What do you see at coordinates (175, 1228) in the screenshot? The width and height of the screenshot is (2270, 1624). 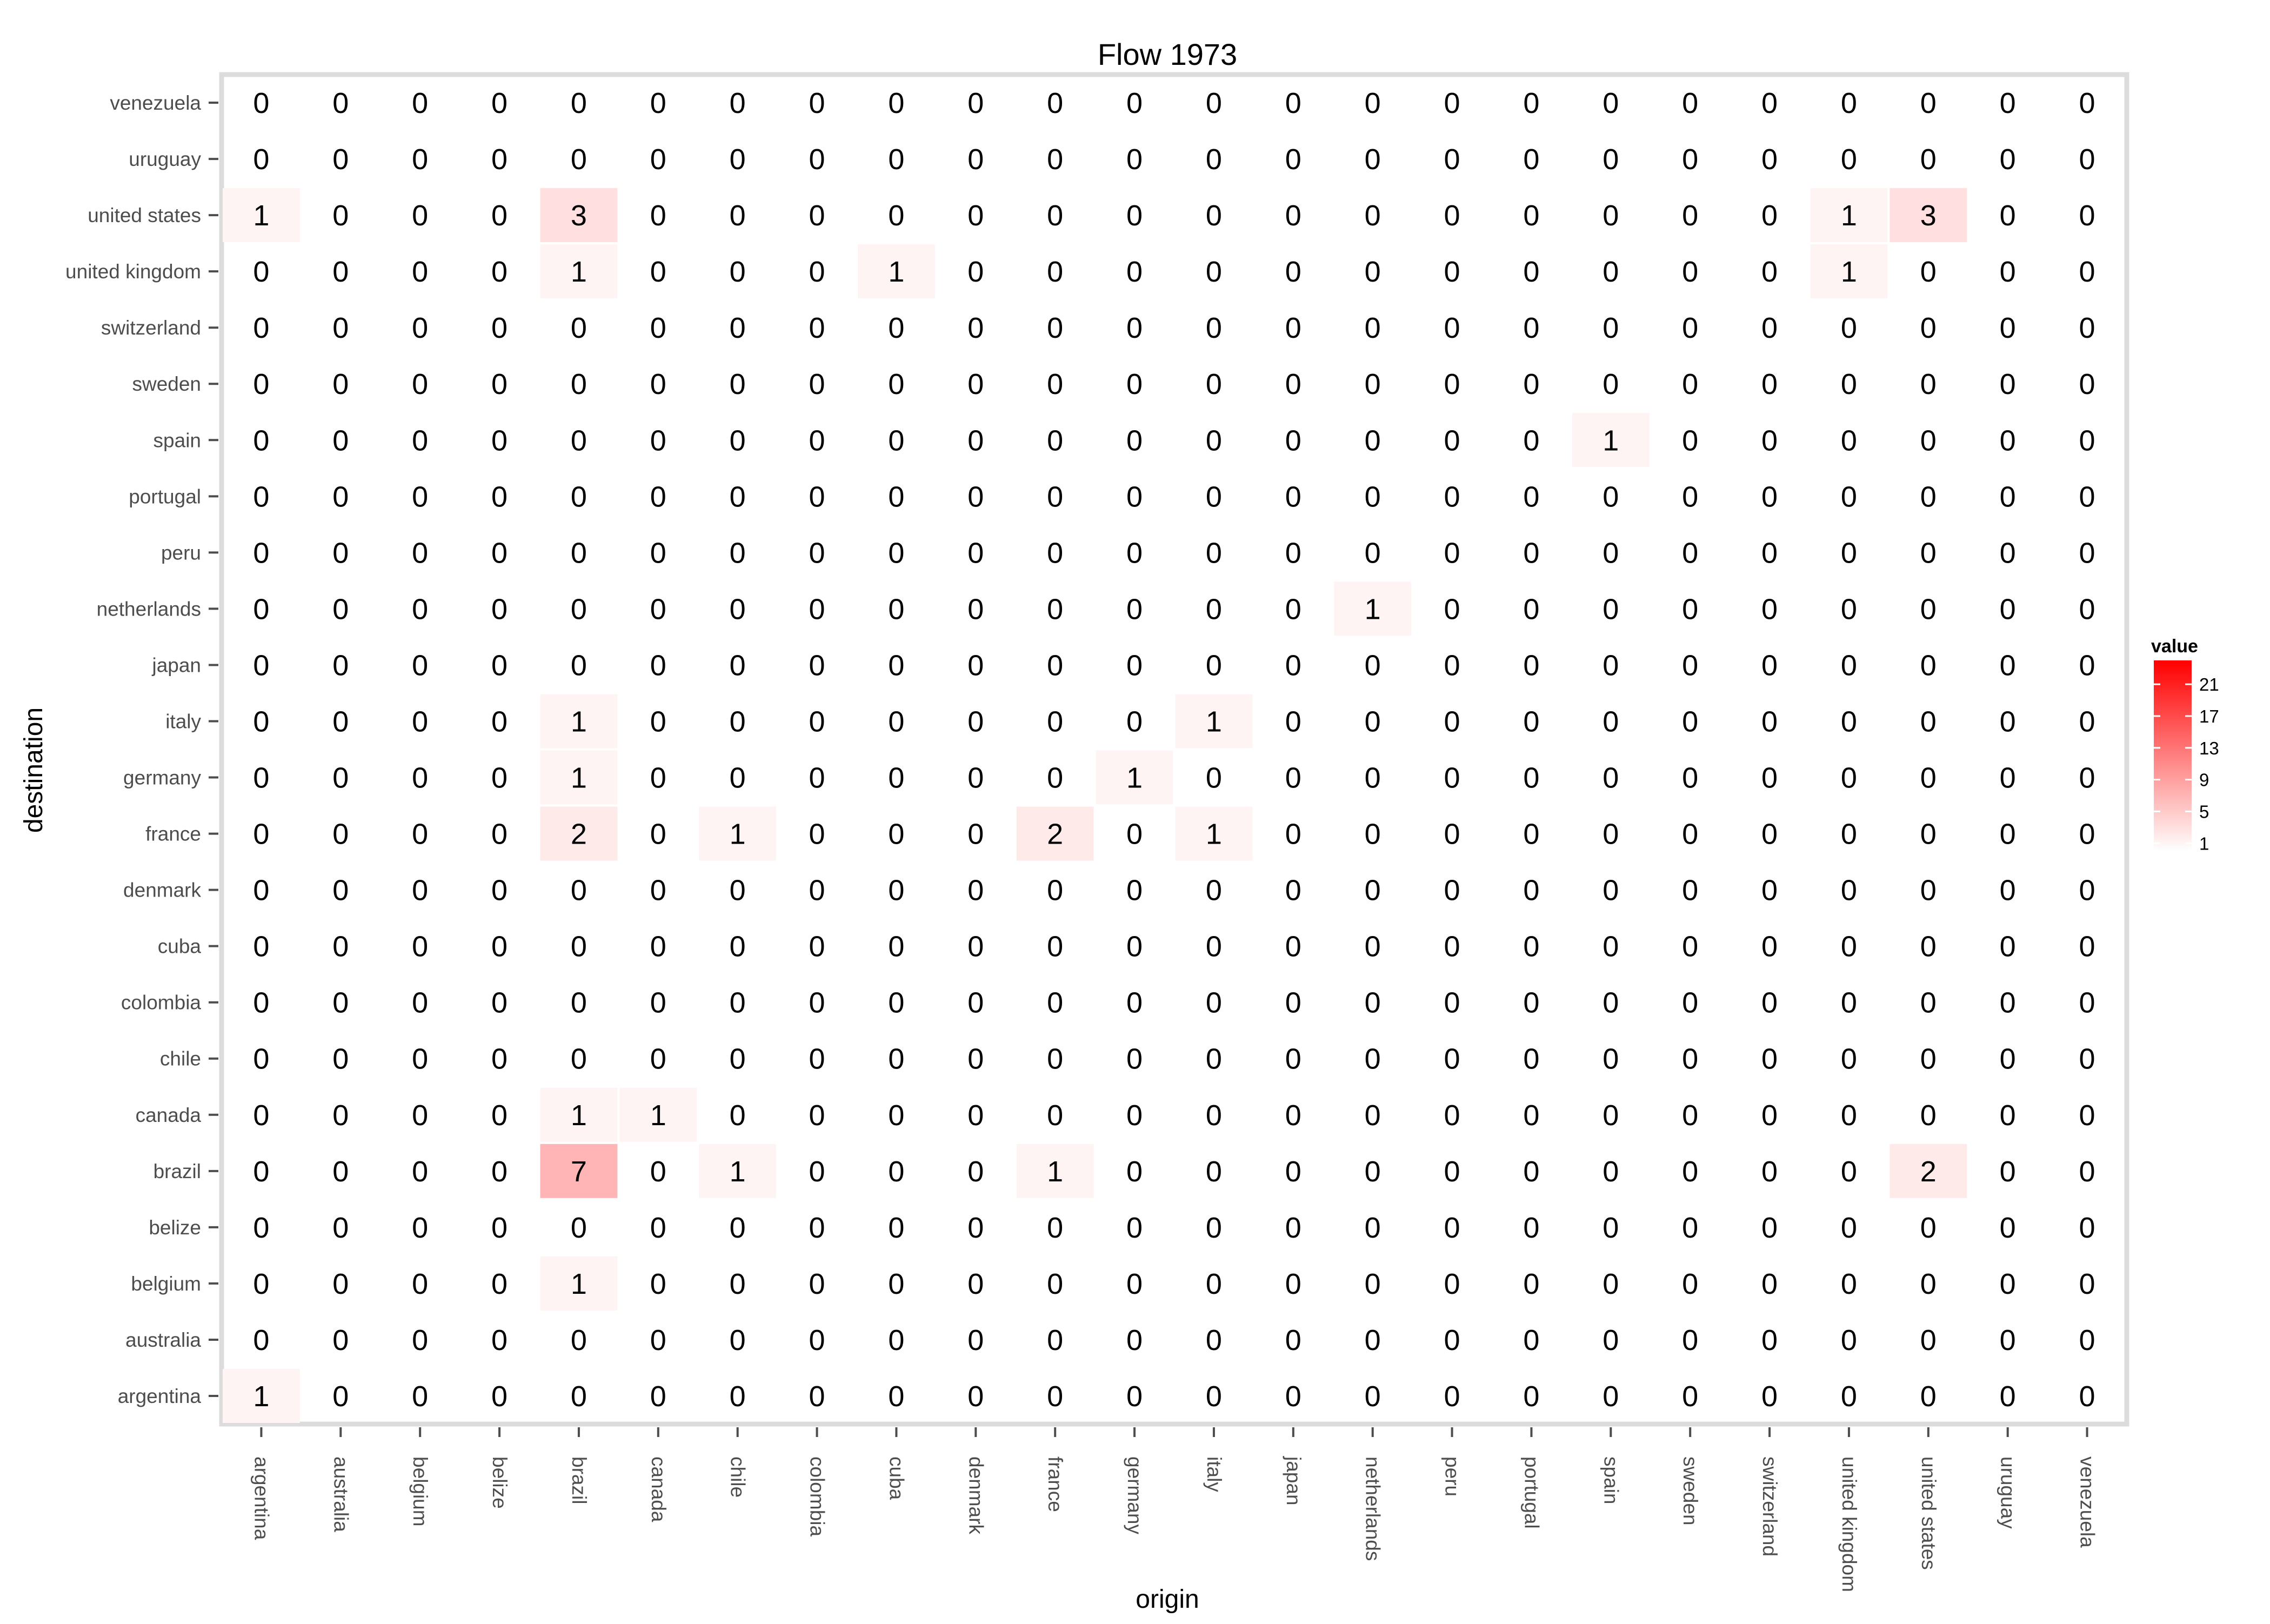 I see `y-tick-label: belize` at bounding box center [175, 1228].